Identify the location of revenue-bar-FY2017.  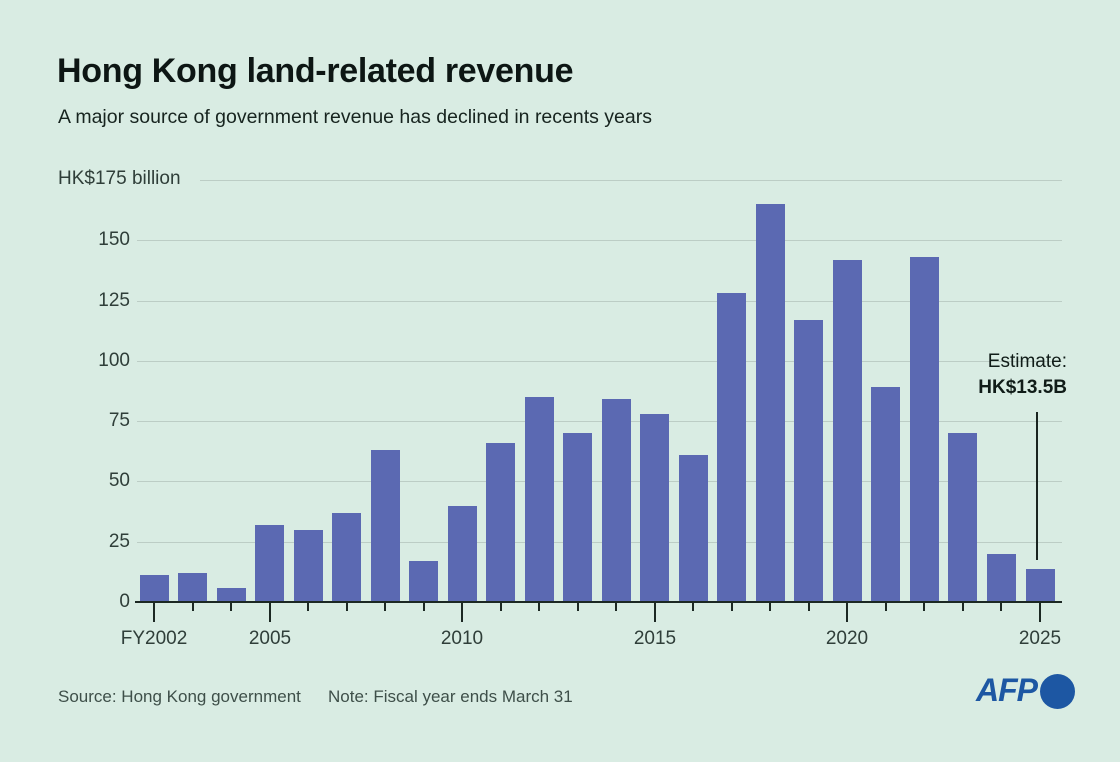
(731, 447).